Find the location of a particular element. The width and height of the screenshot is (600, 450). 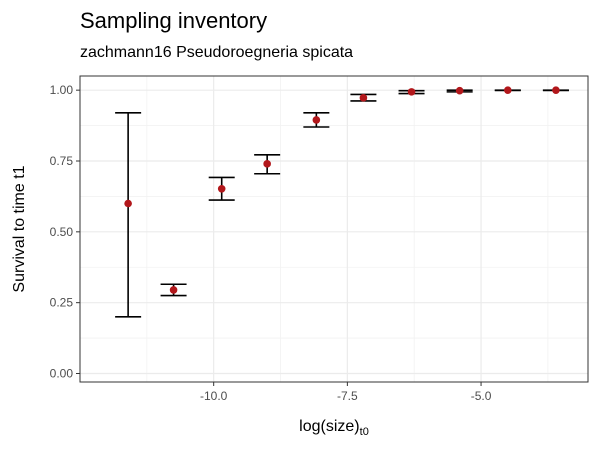

chart-title: Sampling inventory is located at coordinates (174, 20).